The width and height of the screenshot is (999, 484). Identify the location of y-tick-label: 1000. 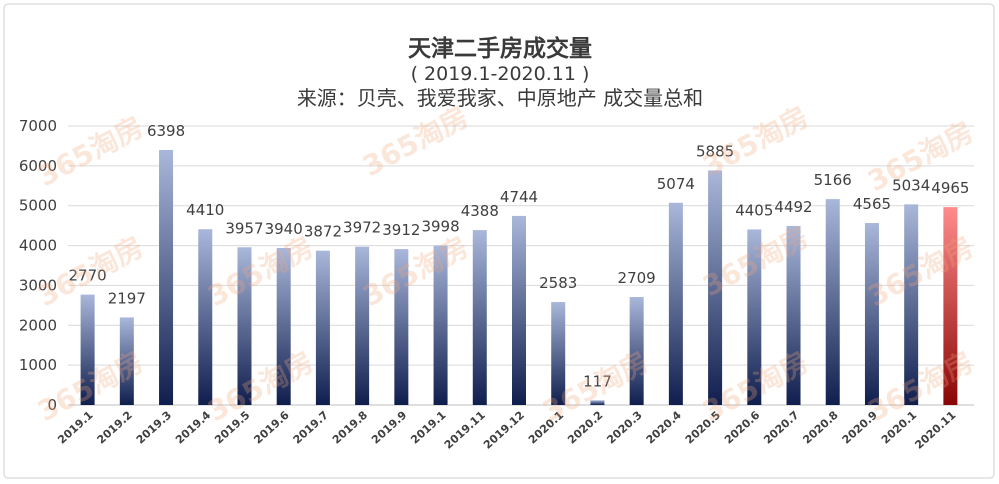
(38, 365).